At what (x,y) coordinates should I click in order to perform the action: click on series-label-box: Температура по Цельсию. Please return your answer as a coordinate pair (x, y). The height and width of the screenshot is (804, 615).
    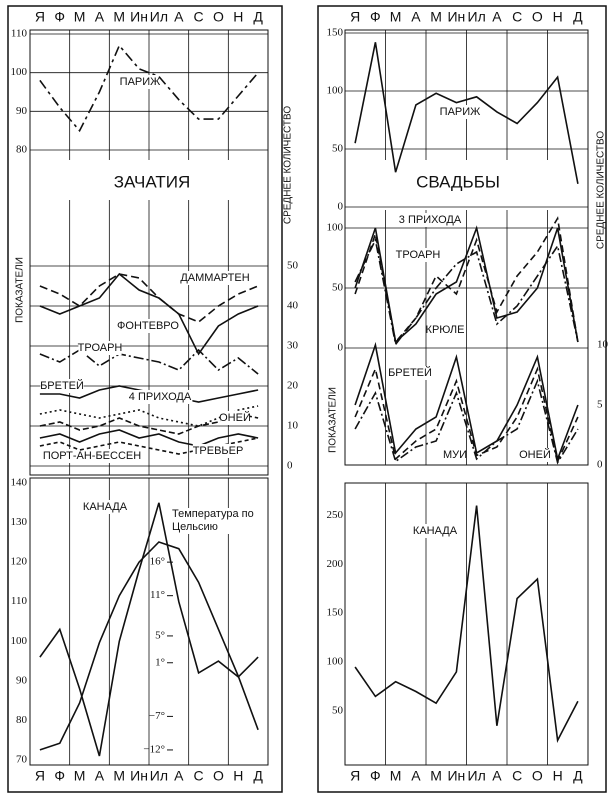
    Looking at the image, I should click on (218, 521).